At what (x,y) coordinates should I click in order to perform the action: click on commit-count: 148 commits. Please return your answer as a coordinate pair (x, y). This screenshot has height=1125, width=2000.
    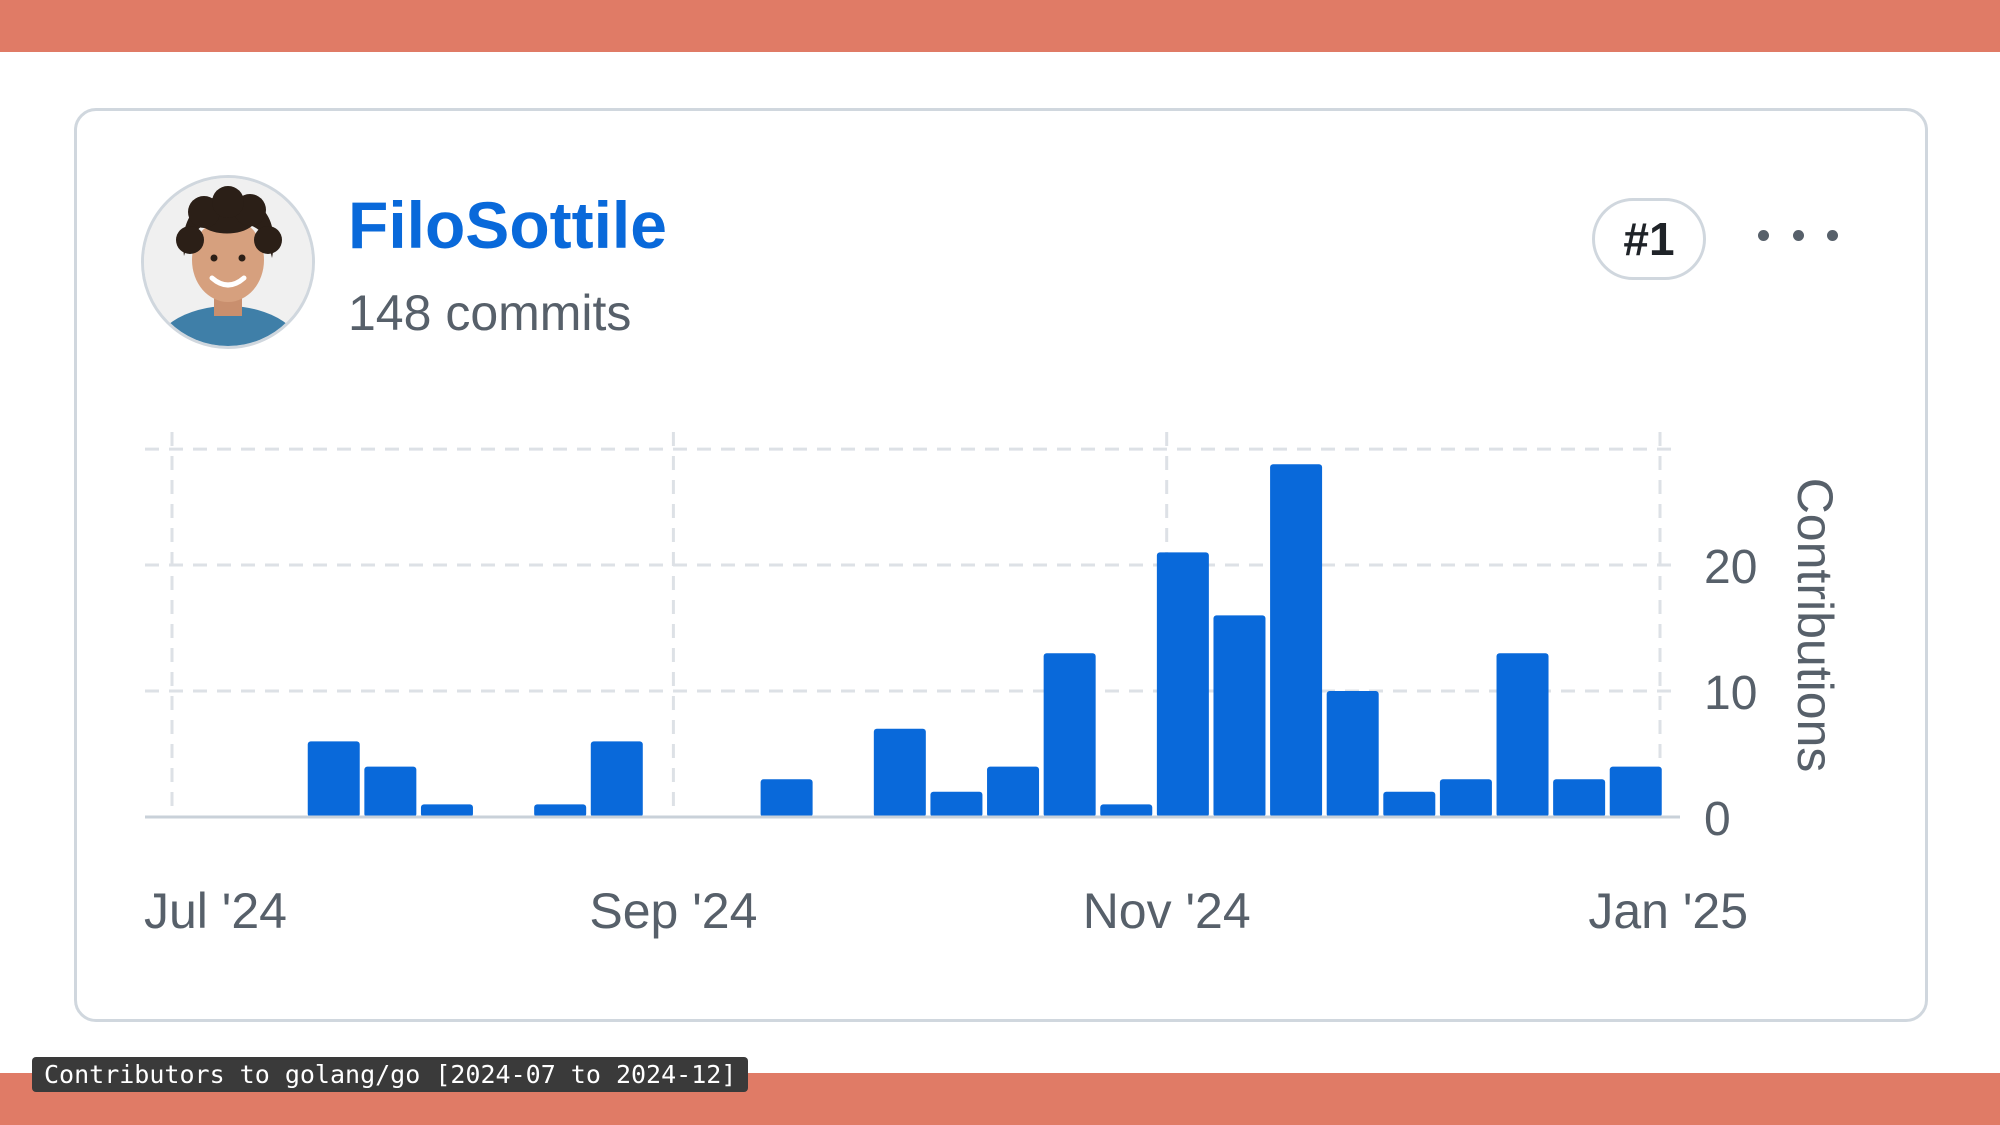
    Looking at the image, I should click on (490, 313).